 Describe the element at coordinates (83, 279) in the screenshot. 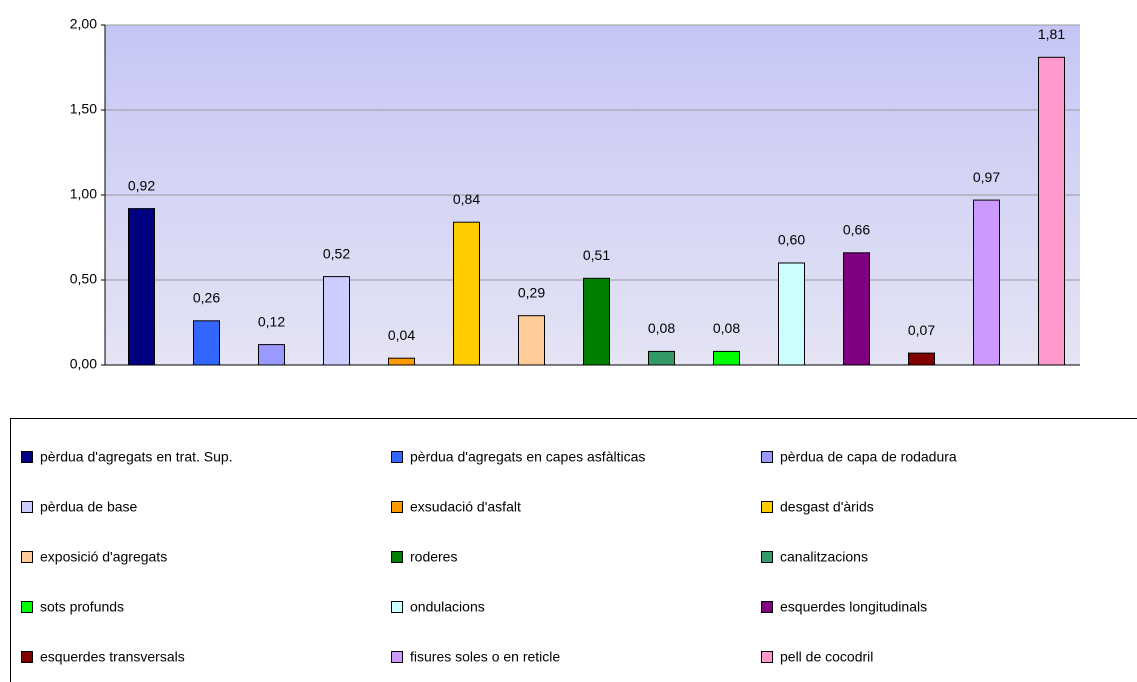

I see `y-tick-label: 0,50` at that location.